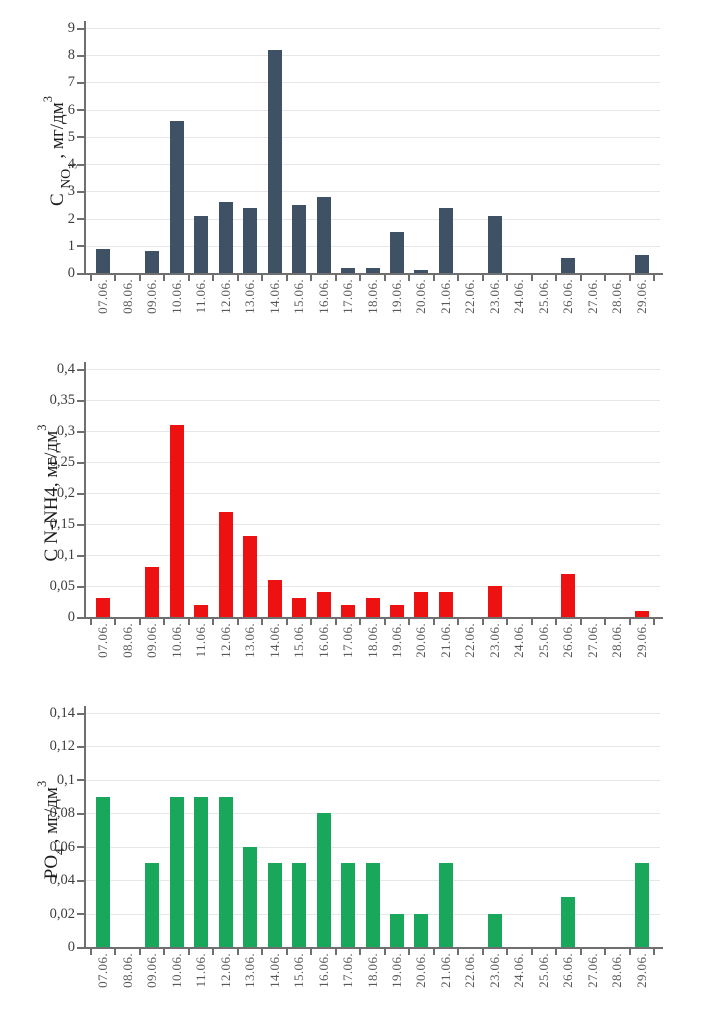 Image resolution: width=716 pixels, height=1024 pixels. I want to click on y-tick-label: 5, so click(71, 136).